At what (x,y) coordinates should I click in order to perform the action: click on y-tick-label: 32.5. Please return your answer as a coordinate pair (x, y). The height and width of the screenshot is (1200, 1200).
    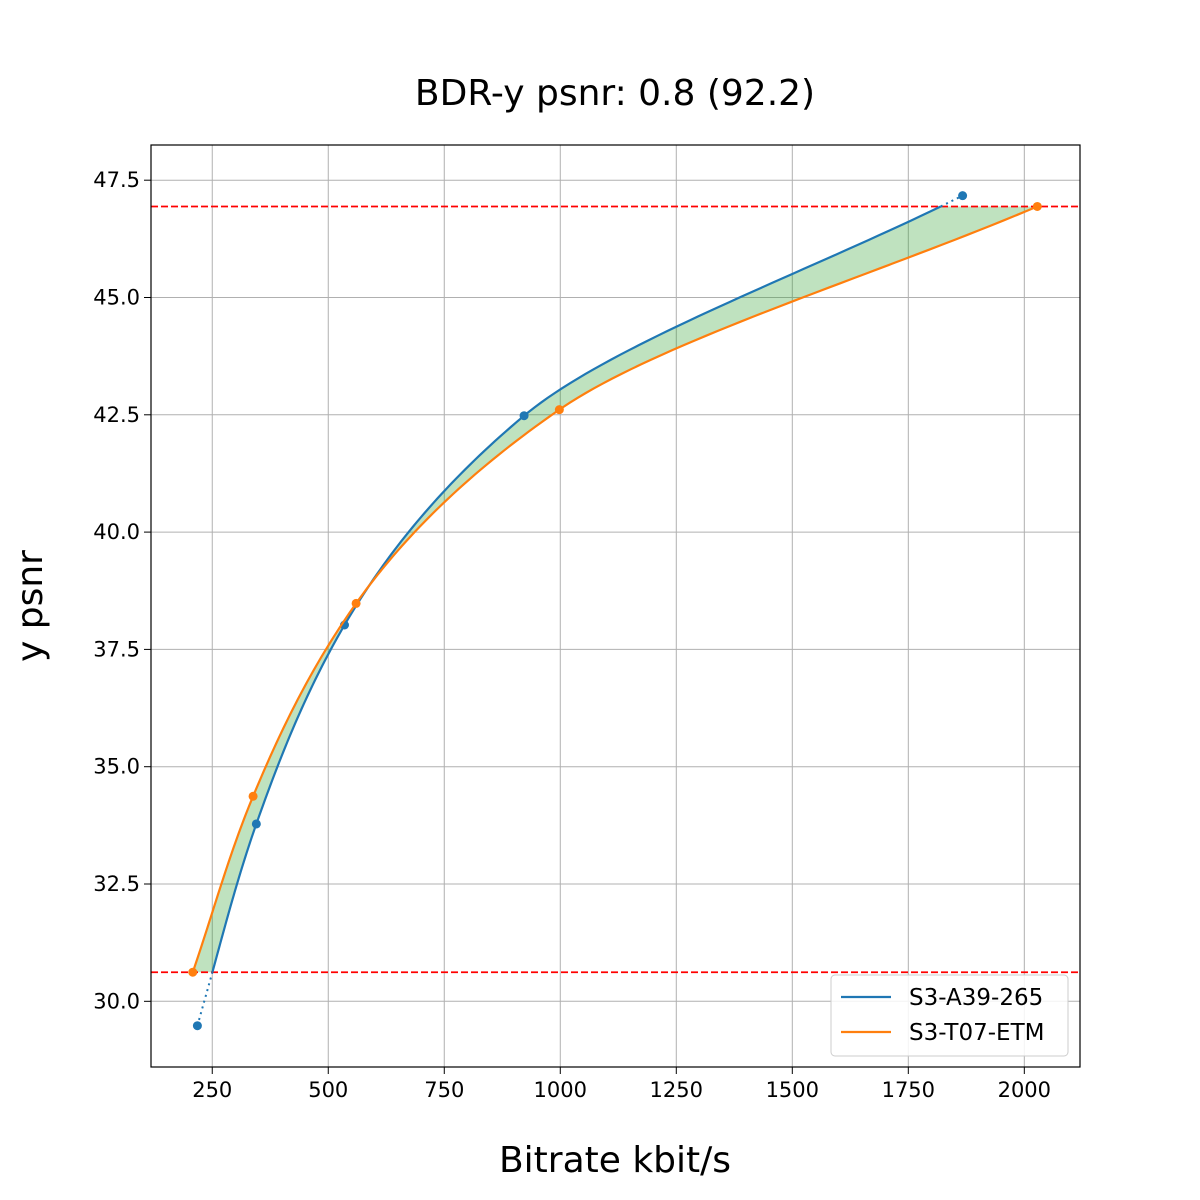
    Looking at the image, I should click on (116, 884).